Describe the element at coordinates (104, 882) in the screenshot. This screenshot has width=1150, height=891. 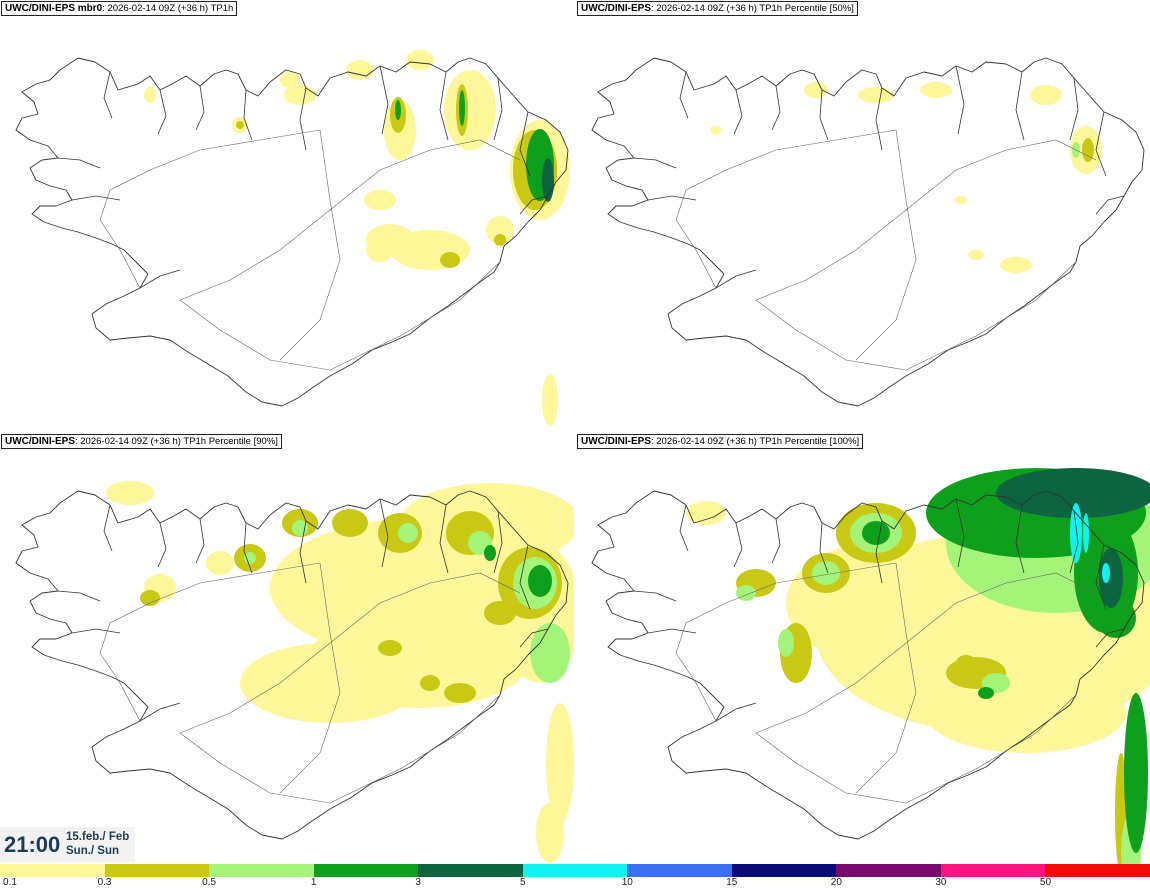
I see `legend-label: 0.3` at that location.